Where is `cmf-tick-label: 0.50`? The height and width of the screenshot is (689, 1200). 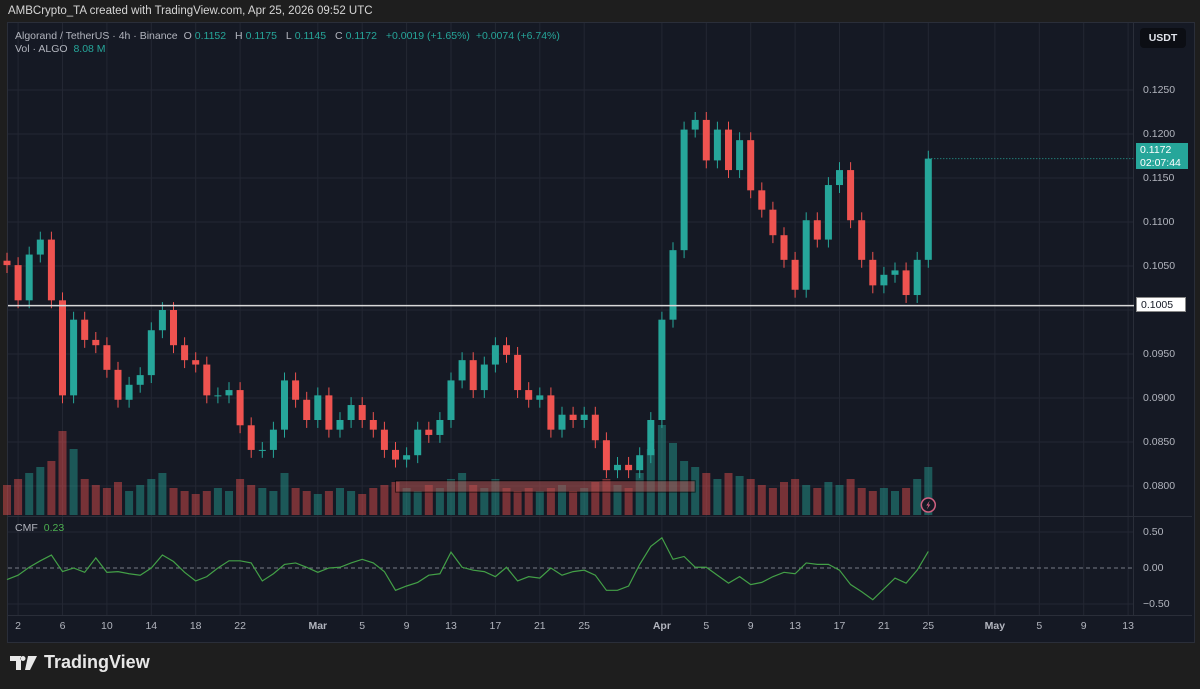
cmf-tick-label: 0.50 is located at coordinates (1153, 532).